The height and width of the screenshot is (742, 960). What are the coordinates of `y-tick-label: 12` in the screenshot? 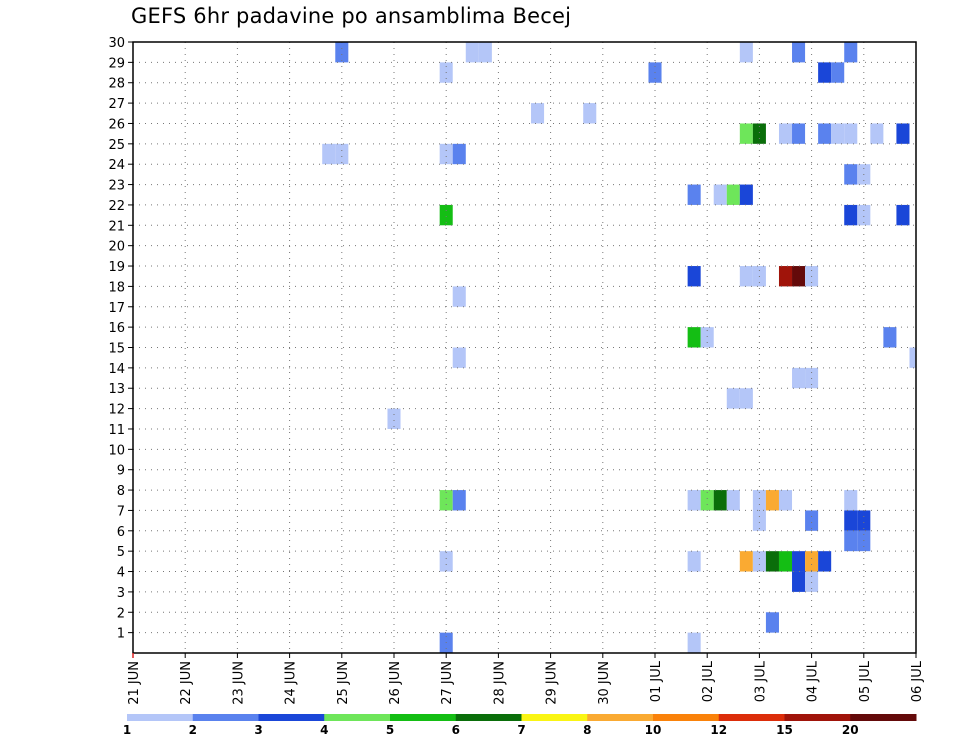 It's located at (116, 410).